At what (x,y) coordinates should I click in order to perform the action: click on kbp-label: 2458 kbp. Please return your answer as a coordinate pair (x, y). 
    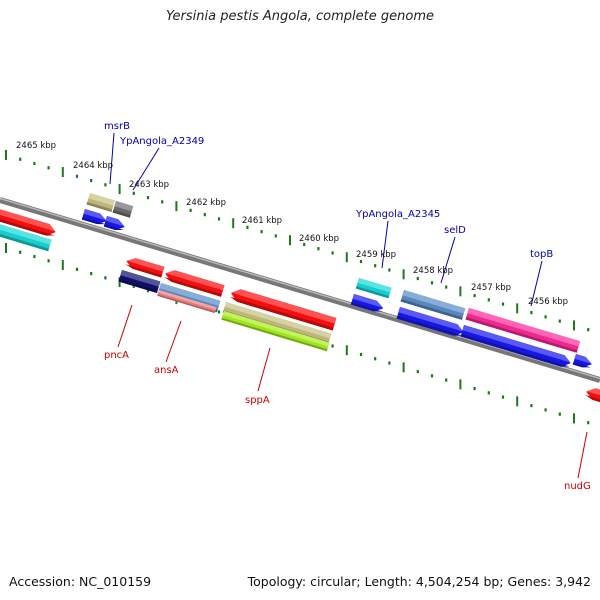
    Looking at the image, I should click on (433, 271).